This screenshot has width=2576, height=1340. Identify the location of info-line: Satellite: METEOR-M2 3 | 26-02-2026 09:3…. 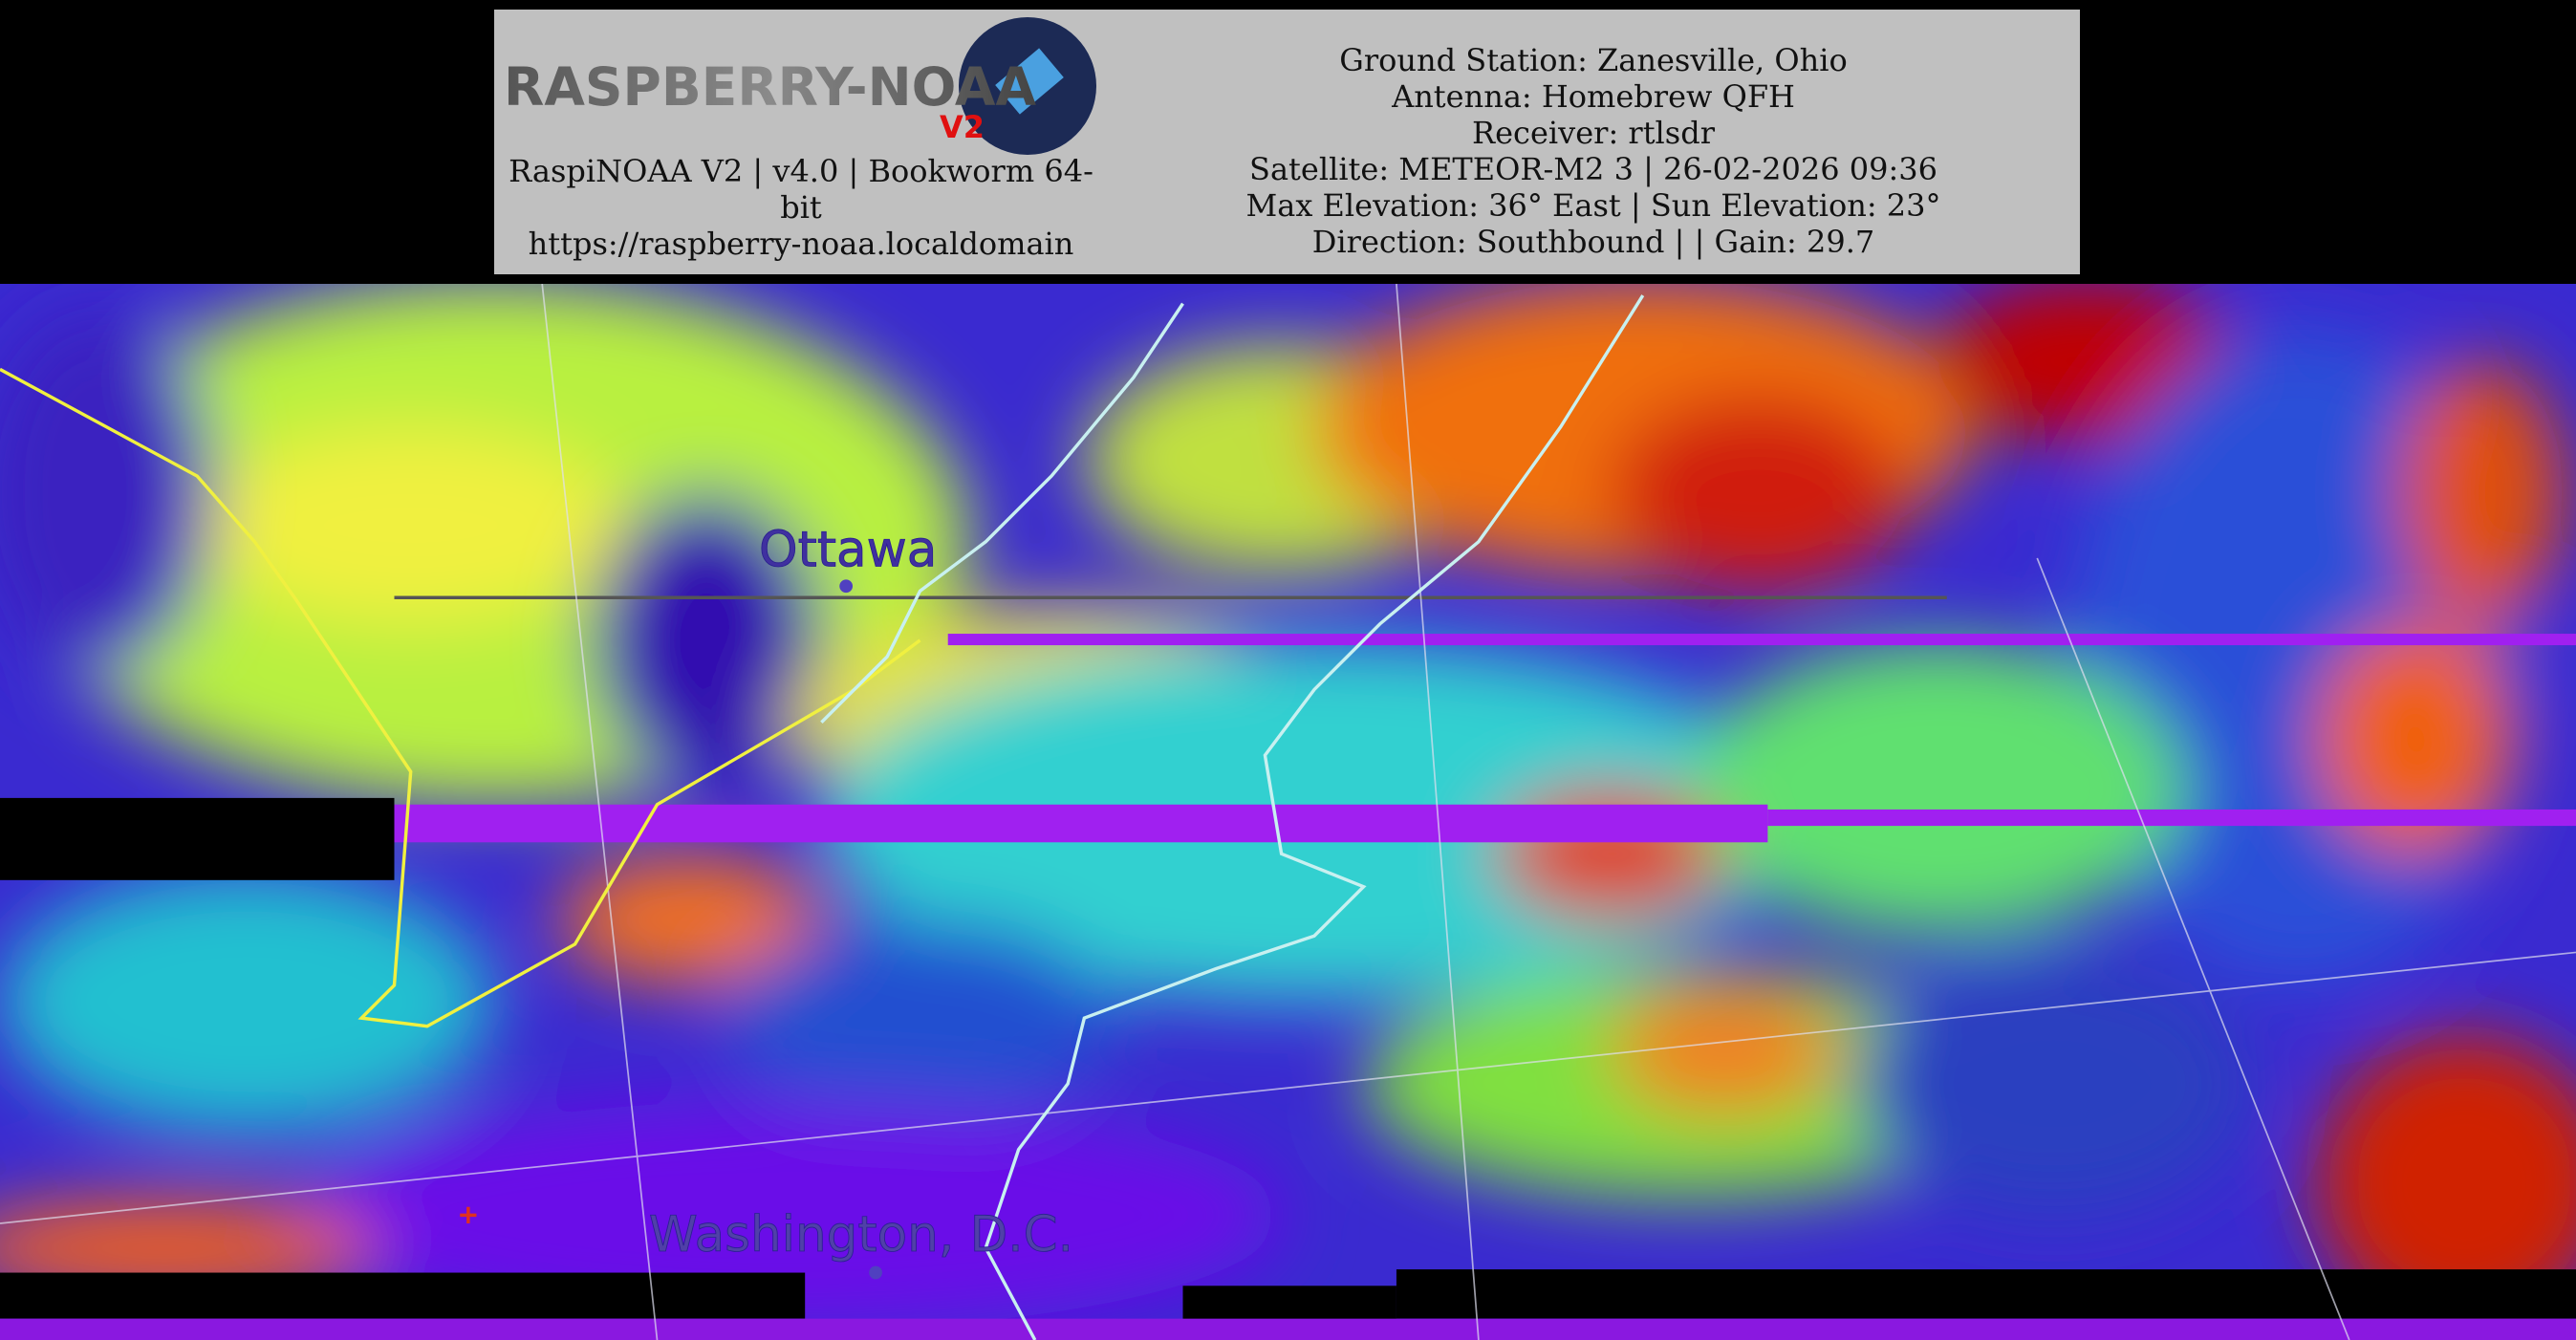
(1593, 169).